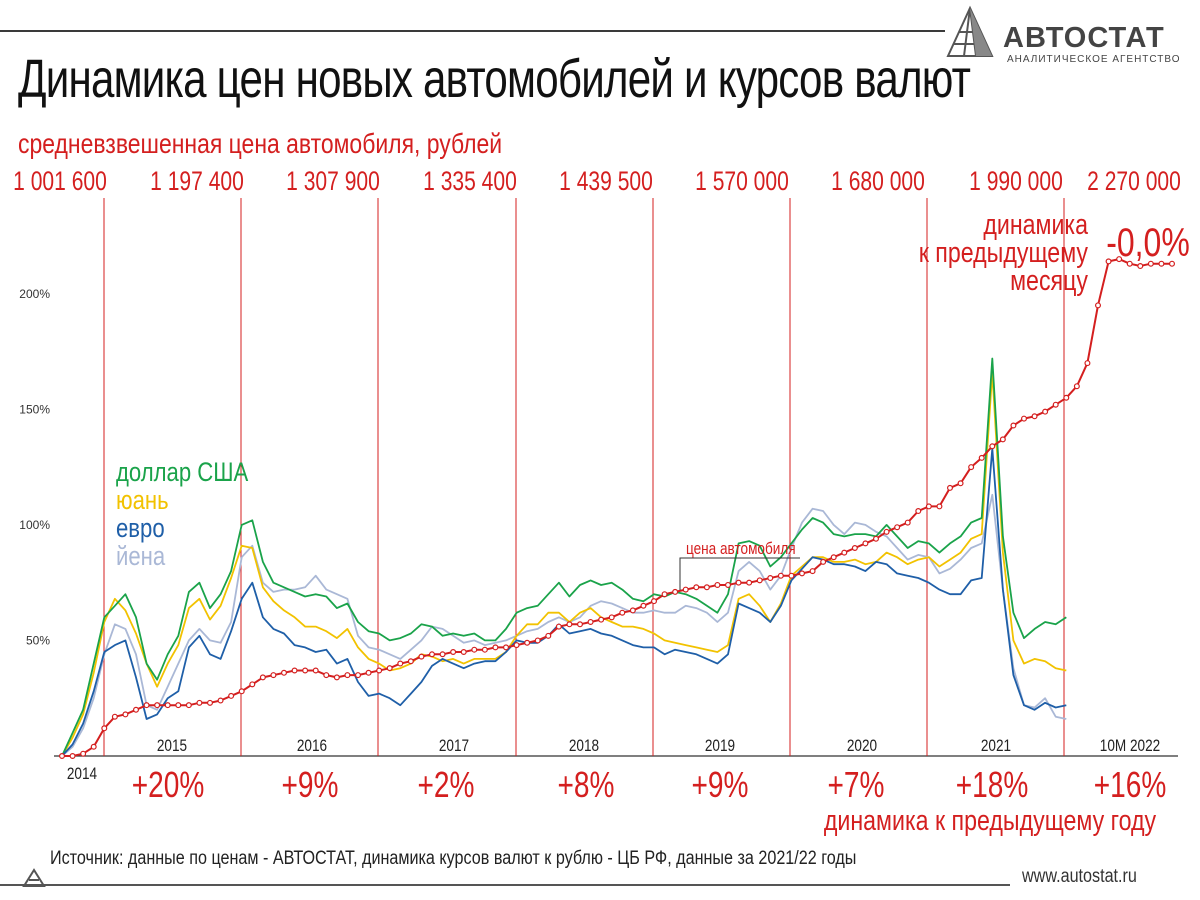 Image resolution: width=1200 pixels, height=900 pixels. Describe the element at coordinates (862, 746) in the screenshot. I see `year-label: 2020` at that location.